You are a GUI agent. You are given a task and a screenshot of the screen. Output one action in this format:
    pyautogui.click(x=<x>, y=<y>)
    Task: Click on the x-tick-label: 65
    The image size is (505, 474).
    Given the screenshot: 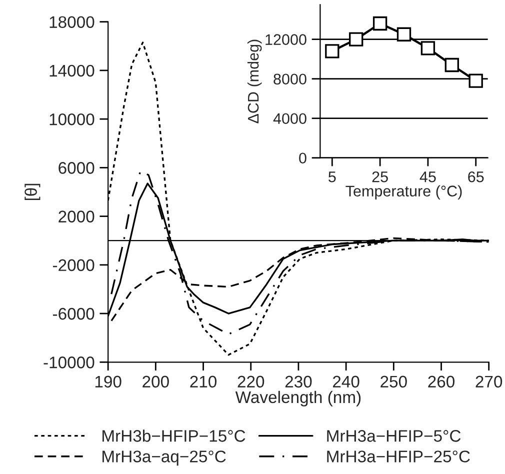 What is the action you would take?
    pyautogui.click(x=476, y=176)
    